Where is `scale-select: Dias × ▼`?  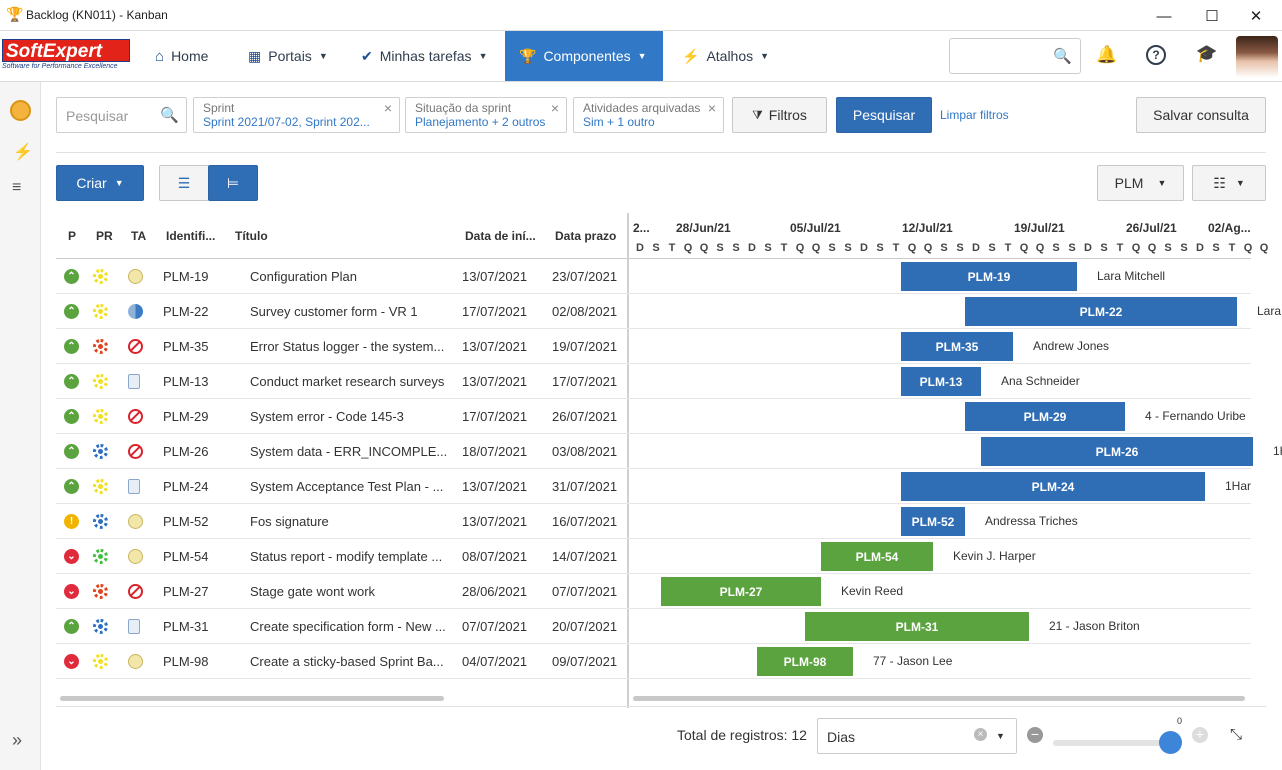 scale-select: Dias × ▼ is located at coordinates (917, 736).